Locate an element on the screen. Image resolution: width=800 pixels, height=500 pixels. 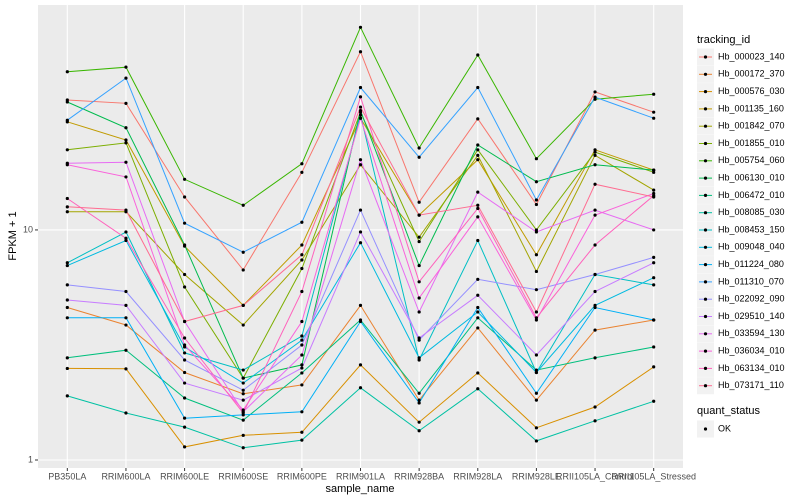
x-tick-label: RRIM928LE is located at coordinates (536, 476).